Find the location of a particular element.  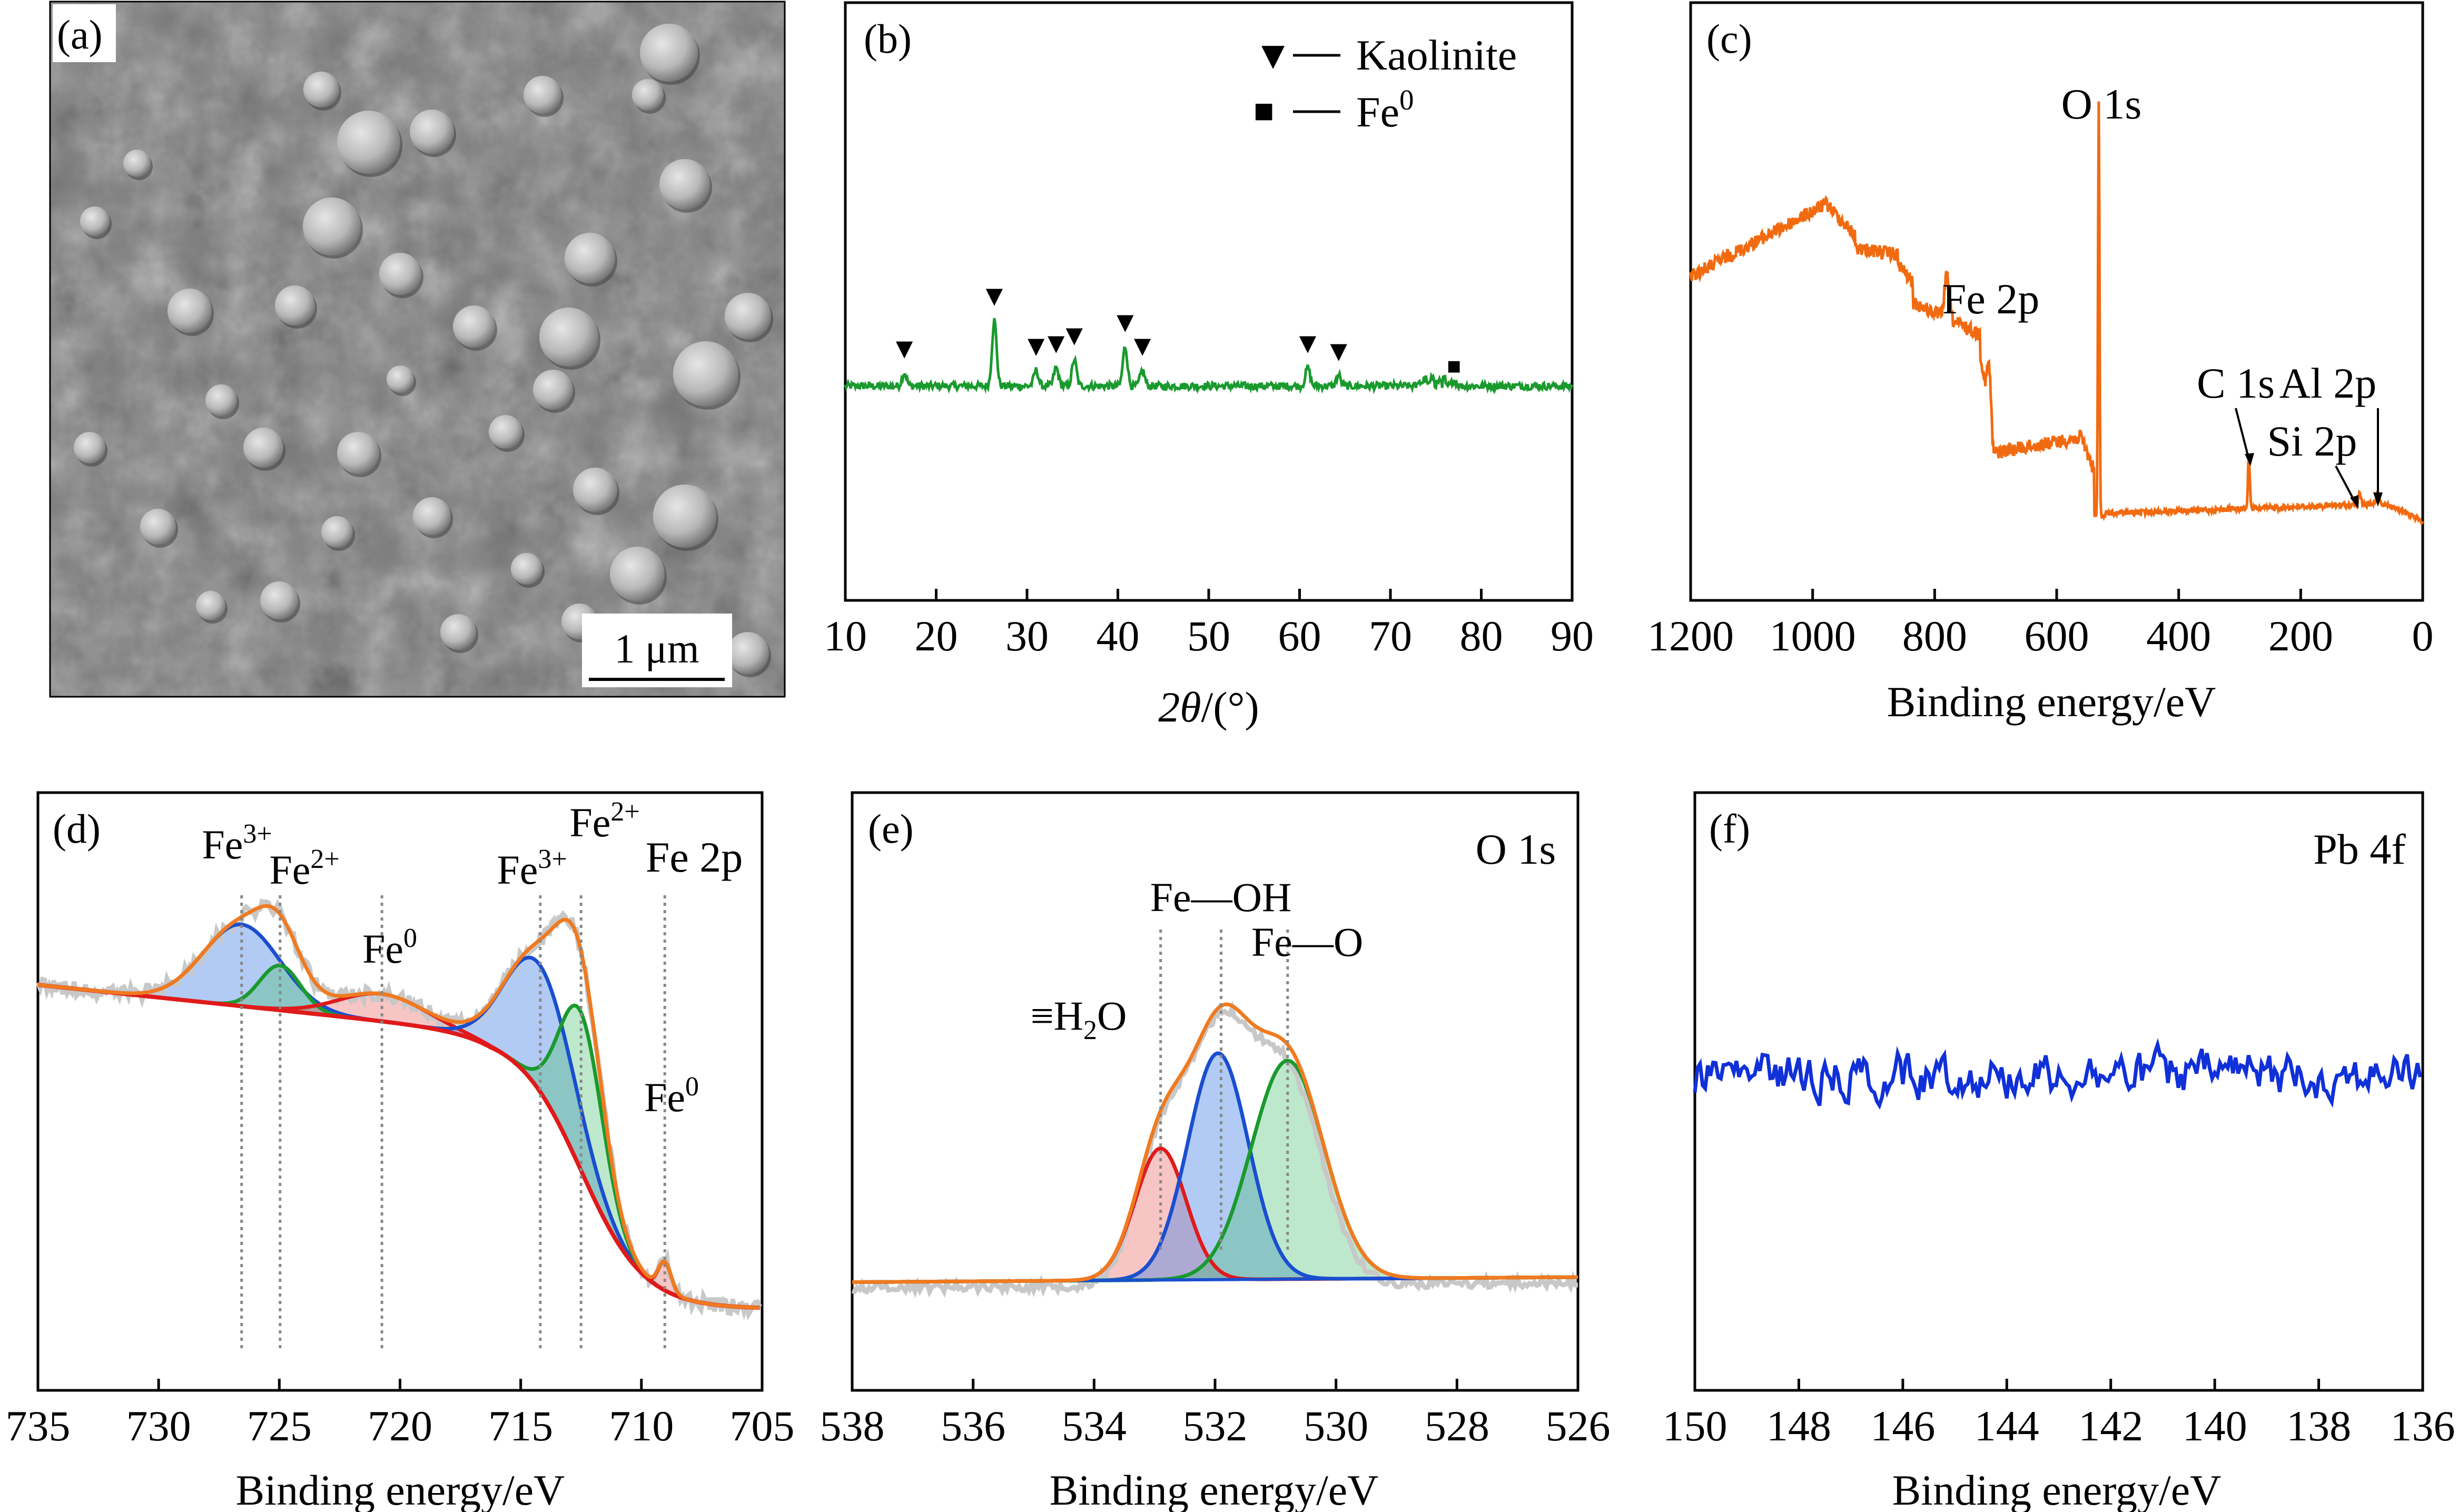

legend-label-fe0: Fe0 is located at coordinates (1385, 110).